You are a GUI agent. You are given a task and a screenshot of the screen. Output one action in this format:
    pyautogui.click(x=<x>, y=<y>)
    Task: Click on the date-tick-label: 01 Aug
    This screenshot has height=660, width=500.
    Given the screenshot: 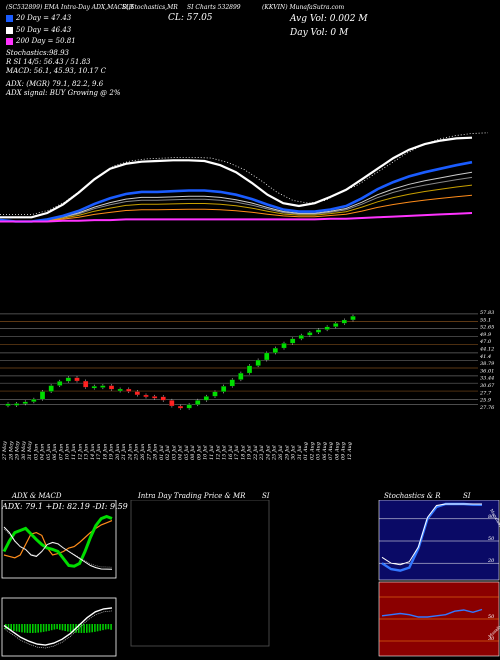 What is the action you would take?
    pyautogui.click(x=306, y=451)
    